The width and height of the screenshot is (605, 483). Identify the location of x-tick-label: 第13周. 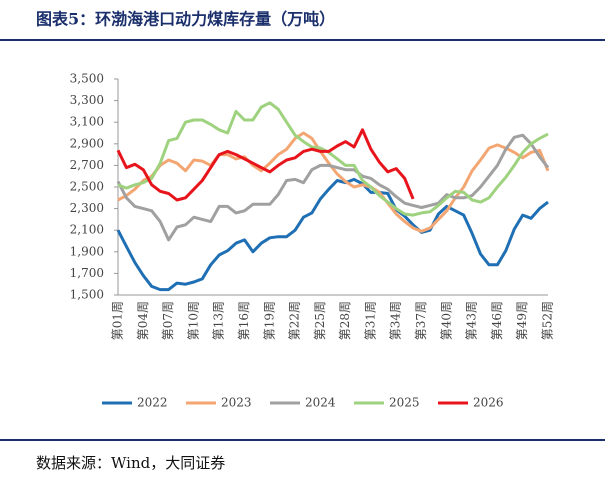
(219, 320).